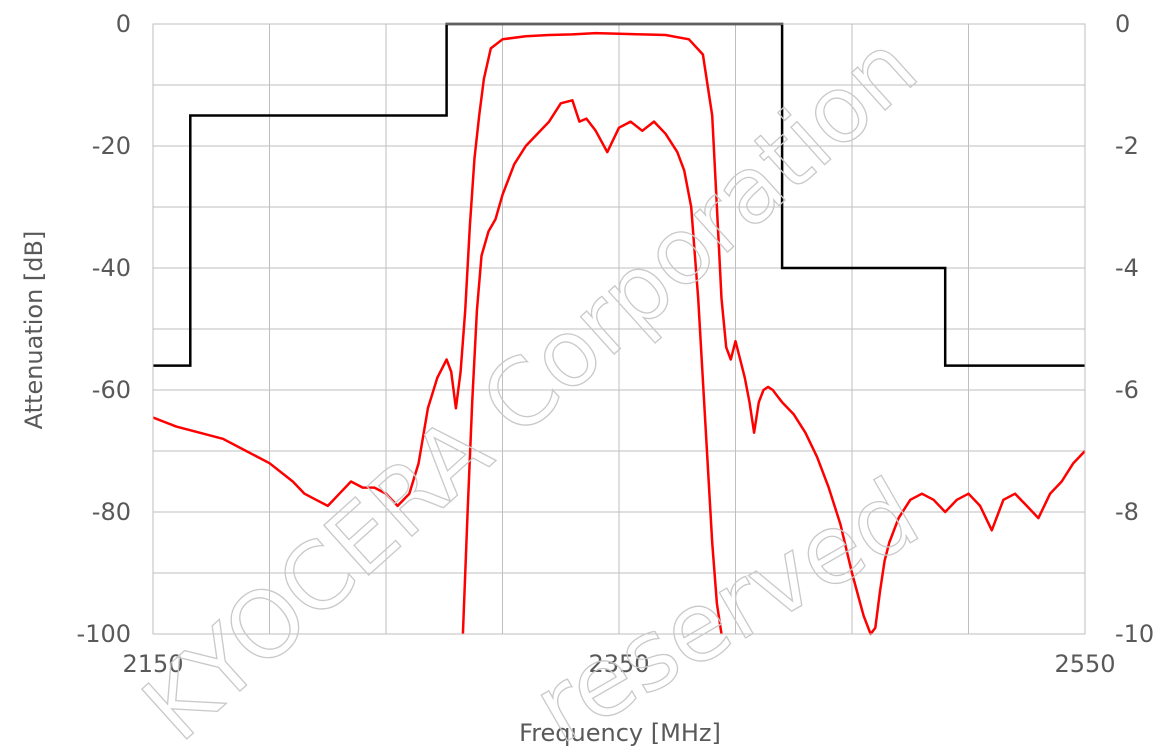  I want to click on y-tick-label: 0, so click(123, 24).